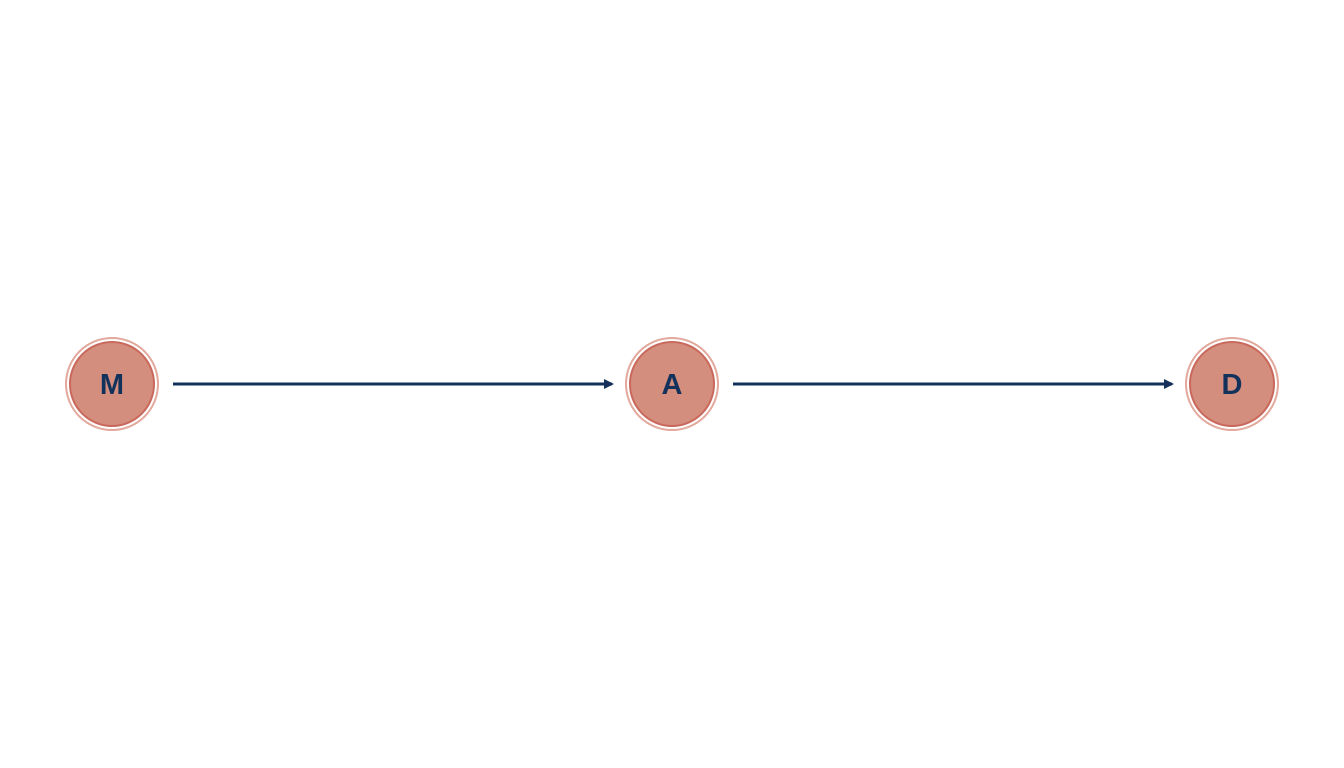 This screenshot has width=1344, height=768. I want to click on node-d: D, so click(1232, 384).